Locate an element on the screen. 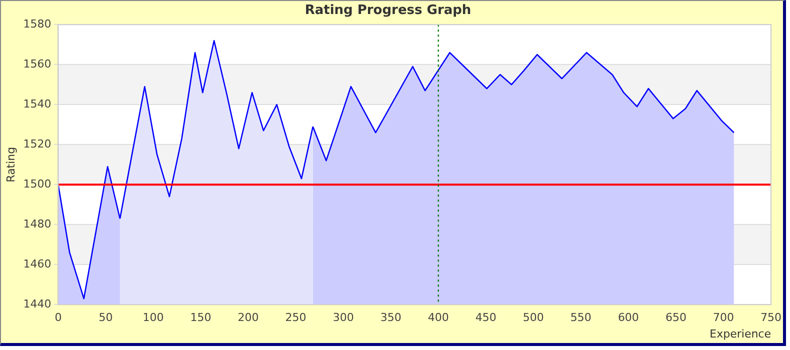 The width and height of the screenshot is (790, 350). x-tick-label: 50 is located at coordinates (105, 317).